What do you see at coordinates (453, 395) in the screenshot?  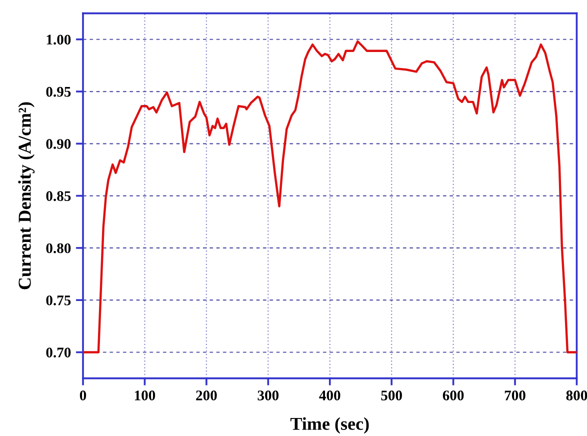 I see `x-tick-label: 600` at bounding box center [453, 395].